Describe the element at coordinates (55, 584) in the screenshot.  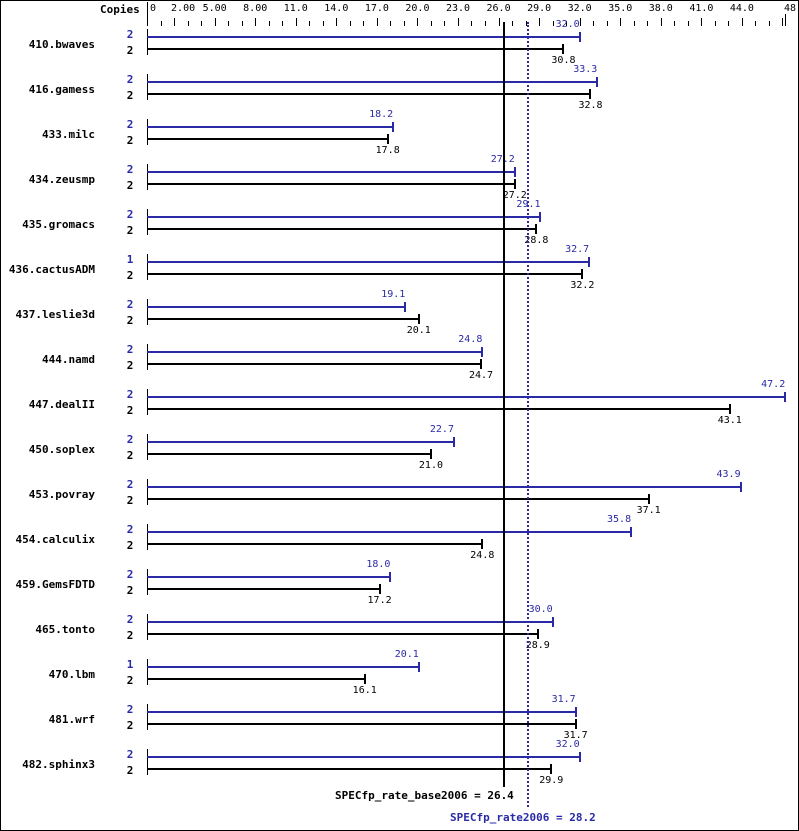
I see `benchmark-label: 459.GemsFDTD` at that location.